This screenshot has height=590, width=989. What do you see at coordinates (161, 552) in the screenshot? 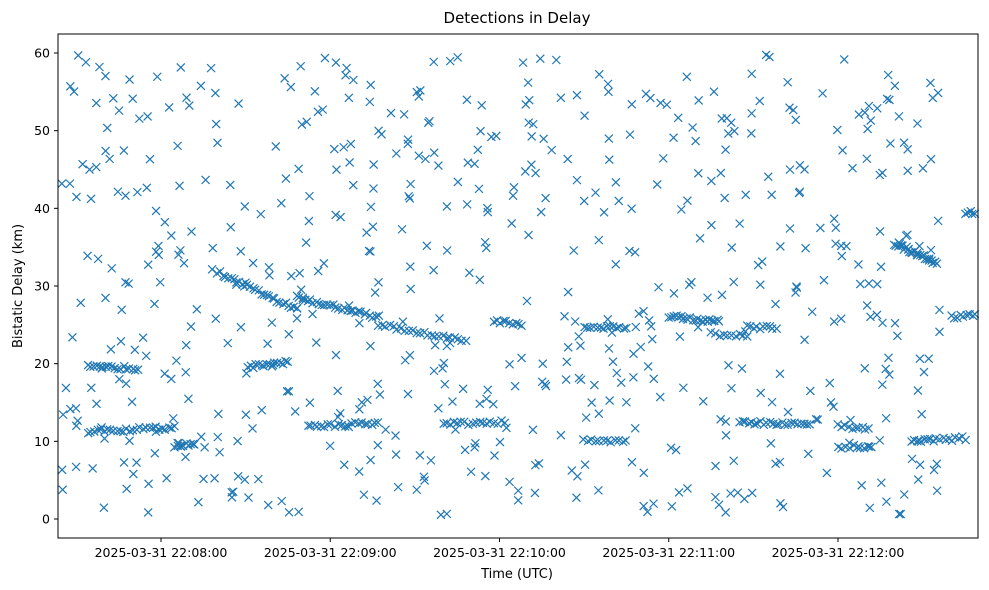
I see `x-tick-label: 2025-03-31 22:08:00` at bounding box center [161, 552].